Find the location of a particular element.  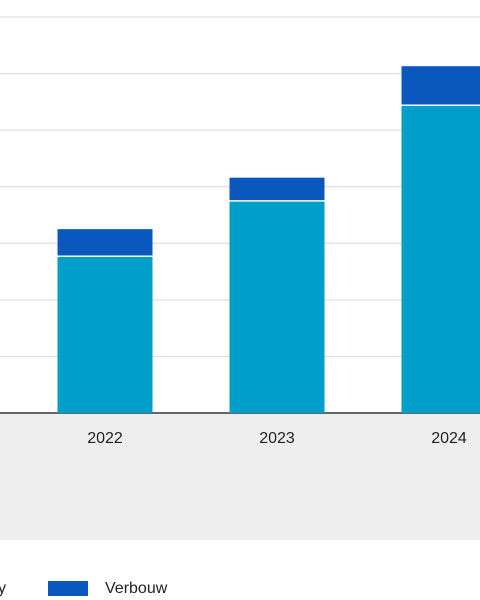

x-tick-label: 2022 is located at coordinates (105, 438).